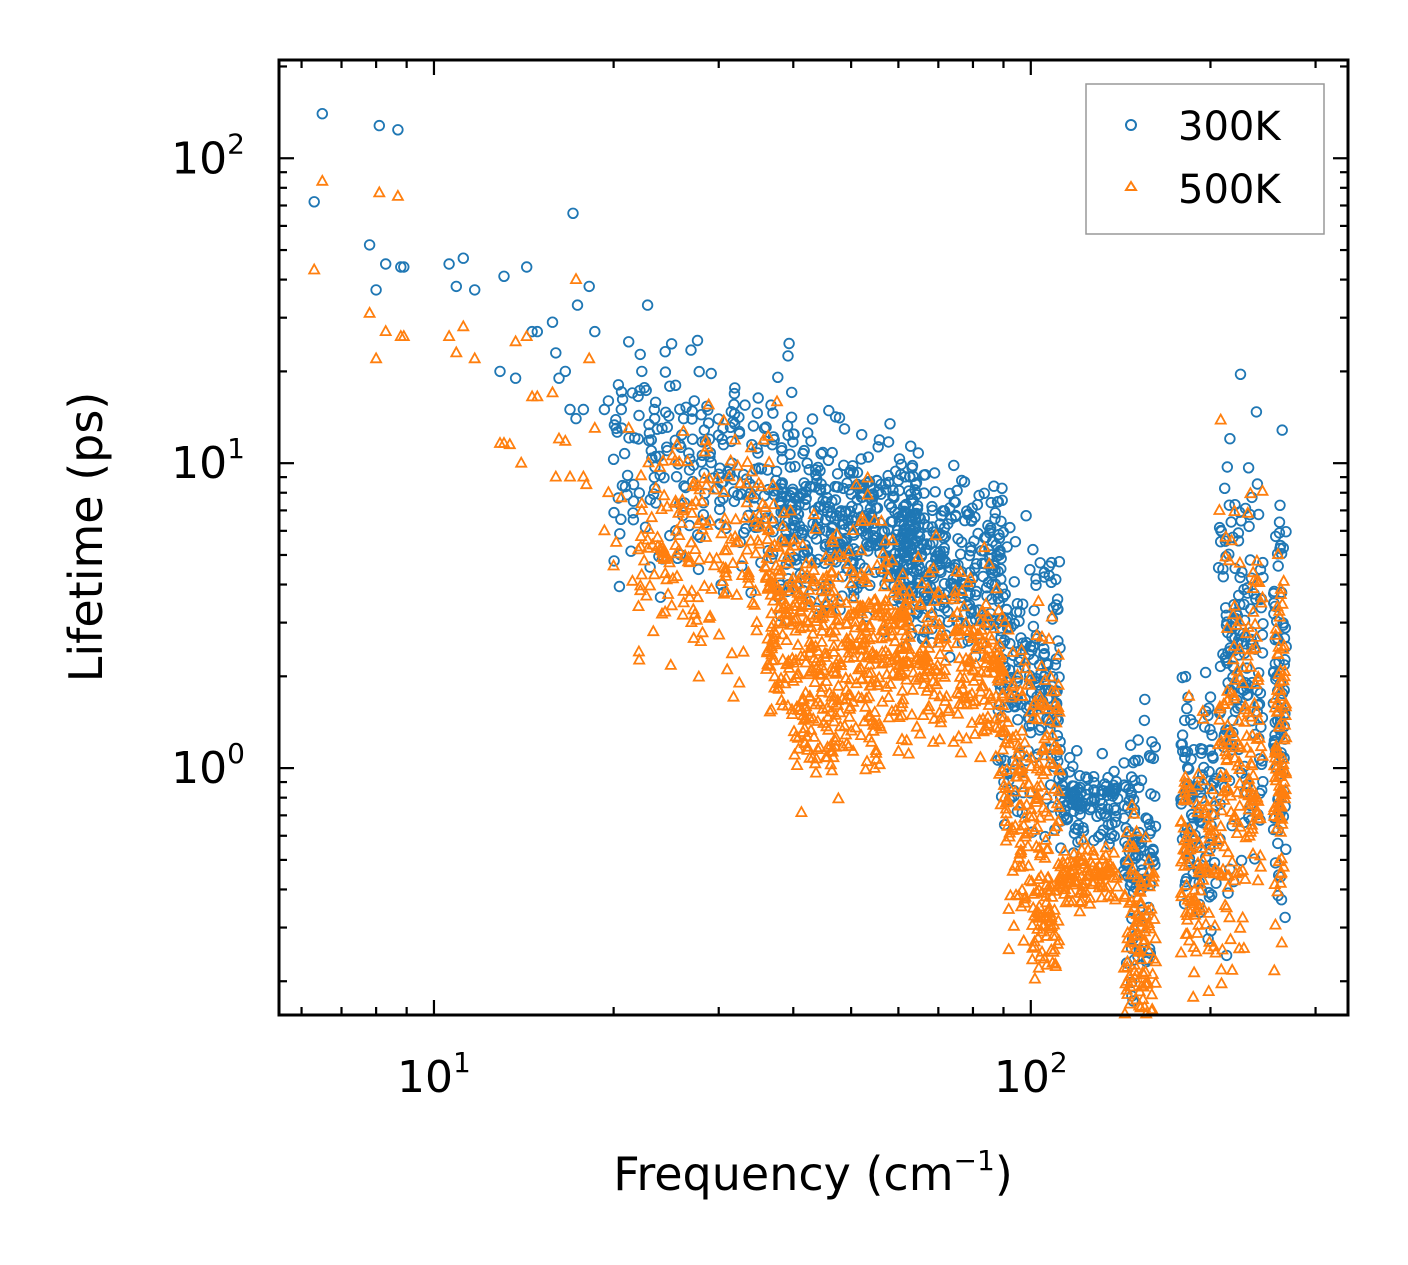 This screenshot has width=1408, height=1265. I want to click on legend-marker-500k, so click(1131, 185).